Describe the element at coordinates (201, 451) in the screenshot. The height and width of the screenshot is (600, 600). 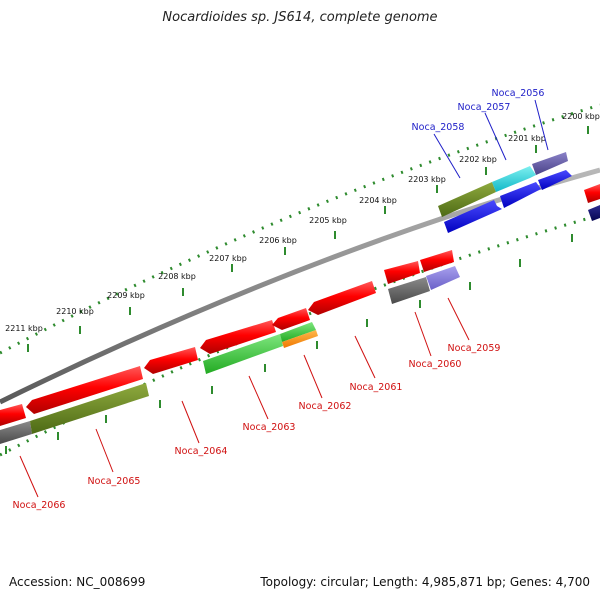
I see `gene-label-noca-2064: Noca_2064` at that location.